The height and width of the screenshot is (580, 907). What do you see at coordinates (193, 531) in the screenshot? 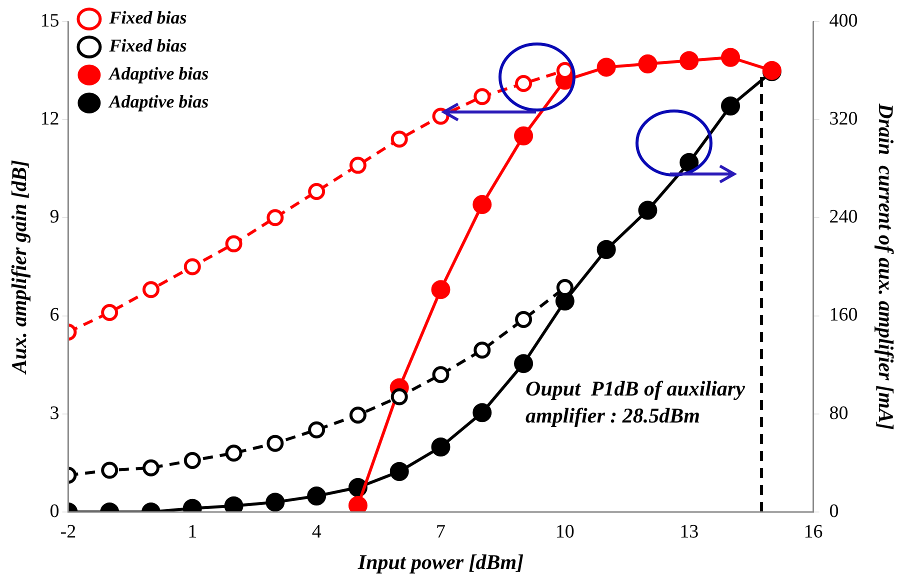
I see `x-tick-label: 1` at bounding box center [193, 531].